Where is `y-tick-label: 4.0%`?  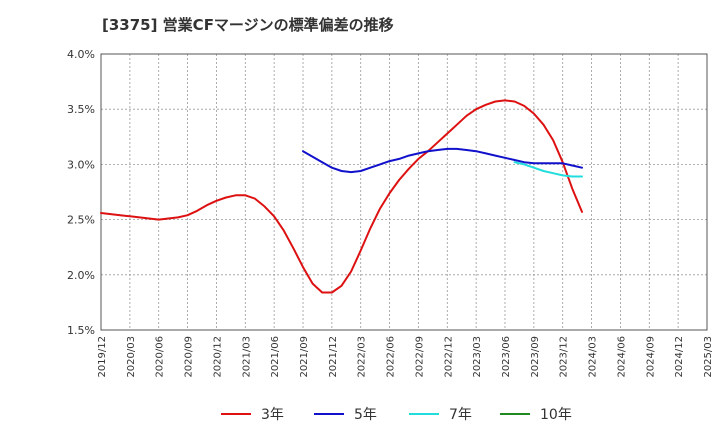
y-tick-label: 4.0% is located at coordinates (81, 54).